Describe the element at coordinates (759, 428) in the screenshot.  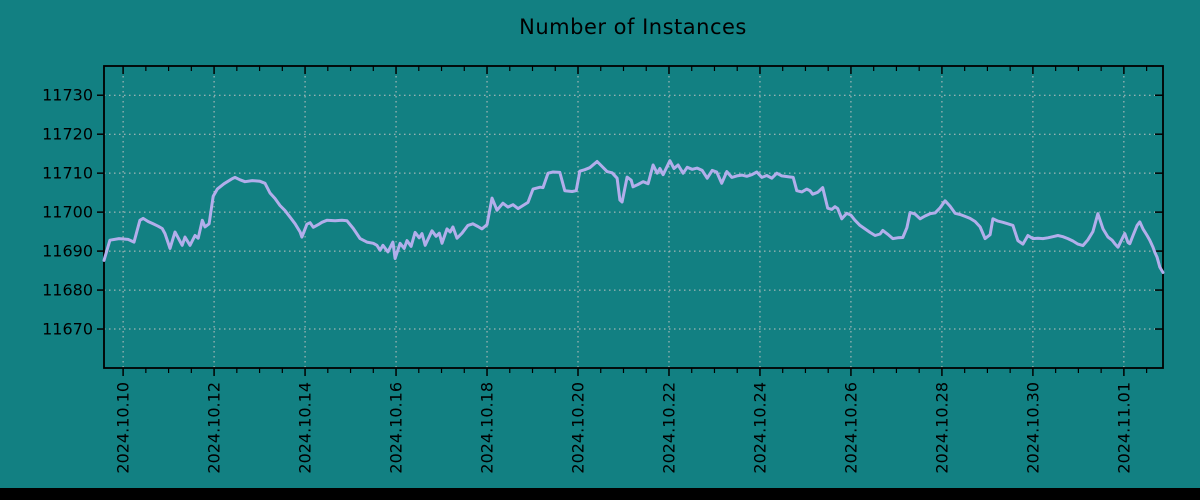
I see `x-tick-label: 2024.10.24` at that location.